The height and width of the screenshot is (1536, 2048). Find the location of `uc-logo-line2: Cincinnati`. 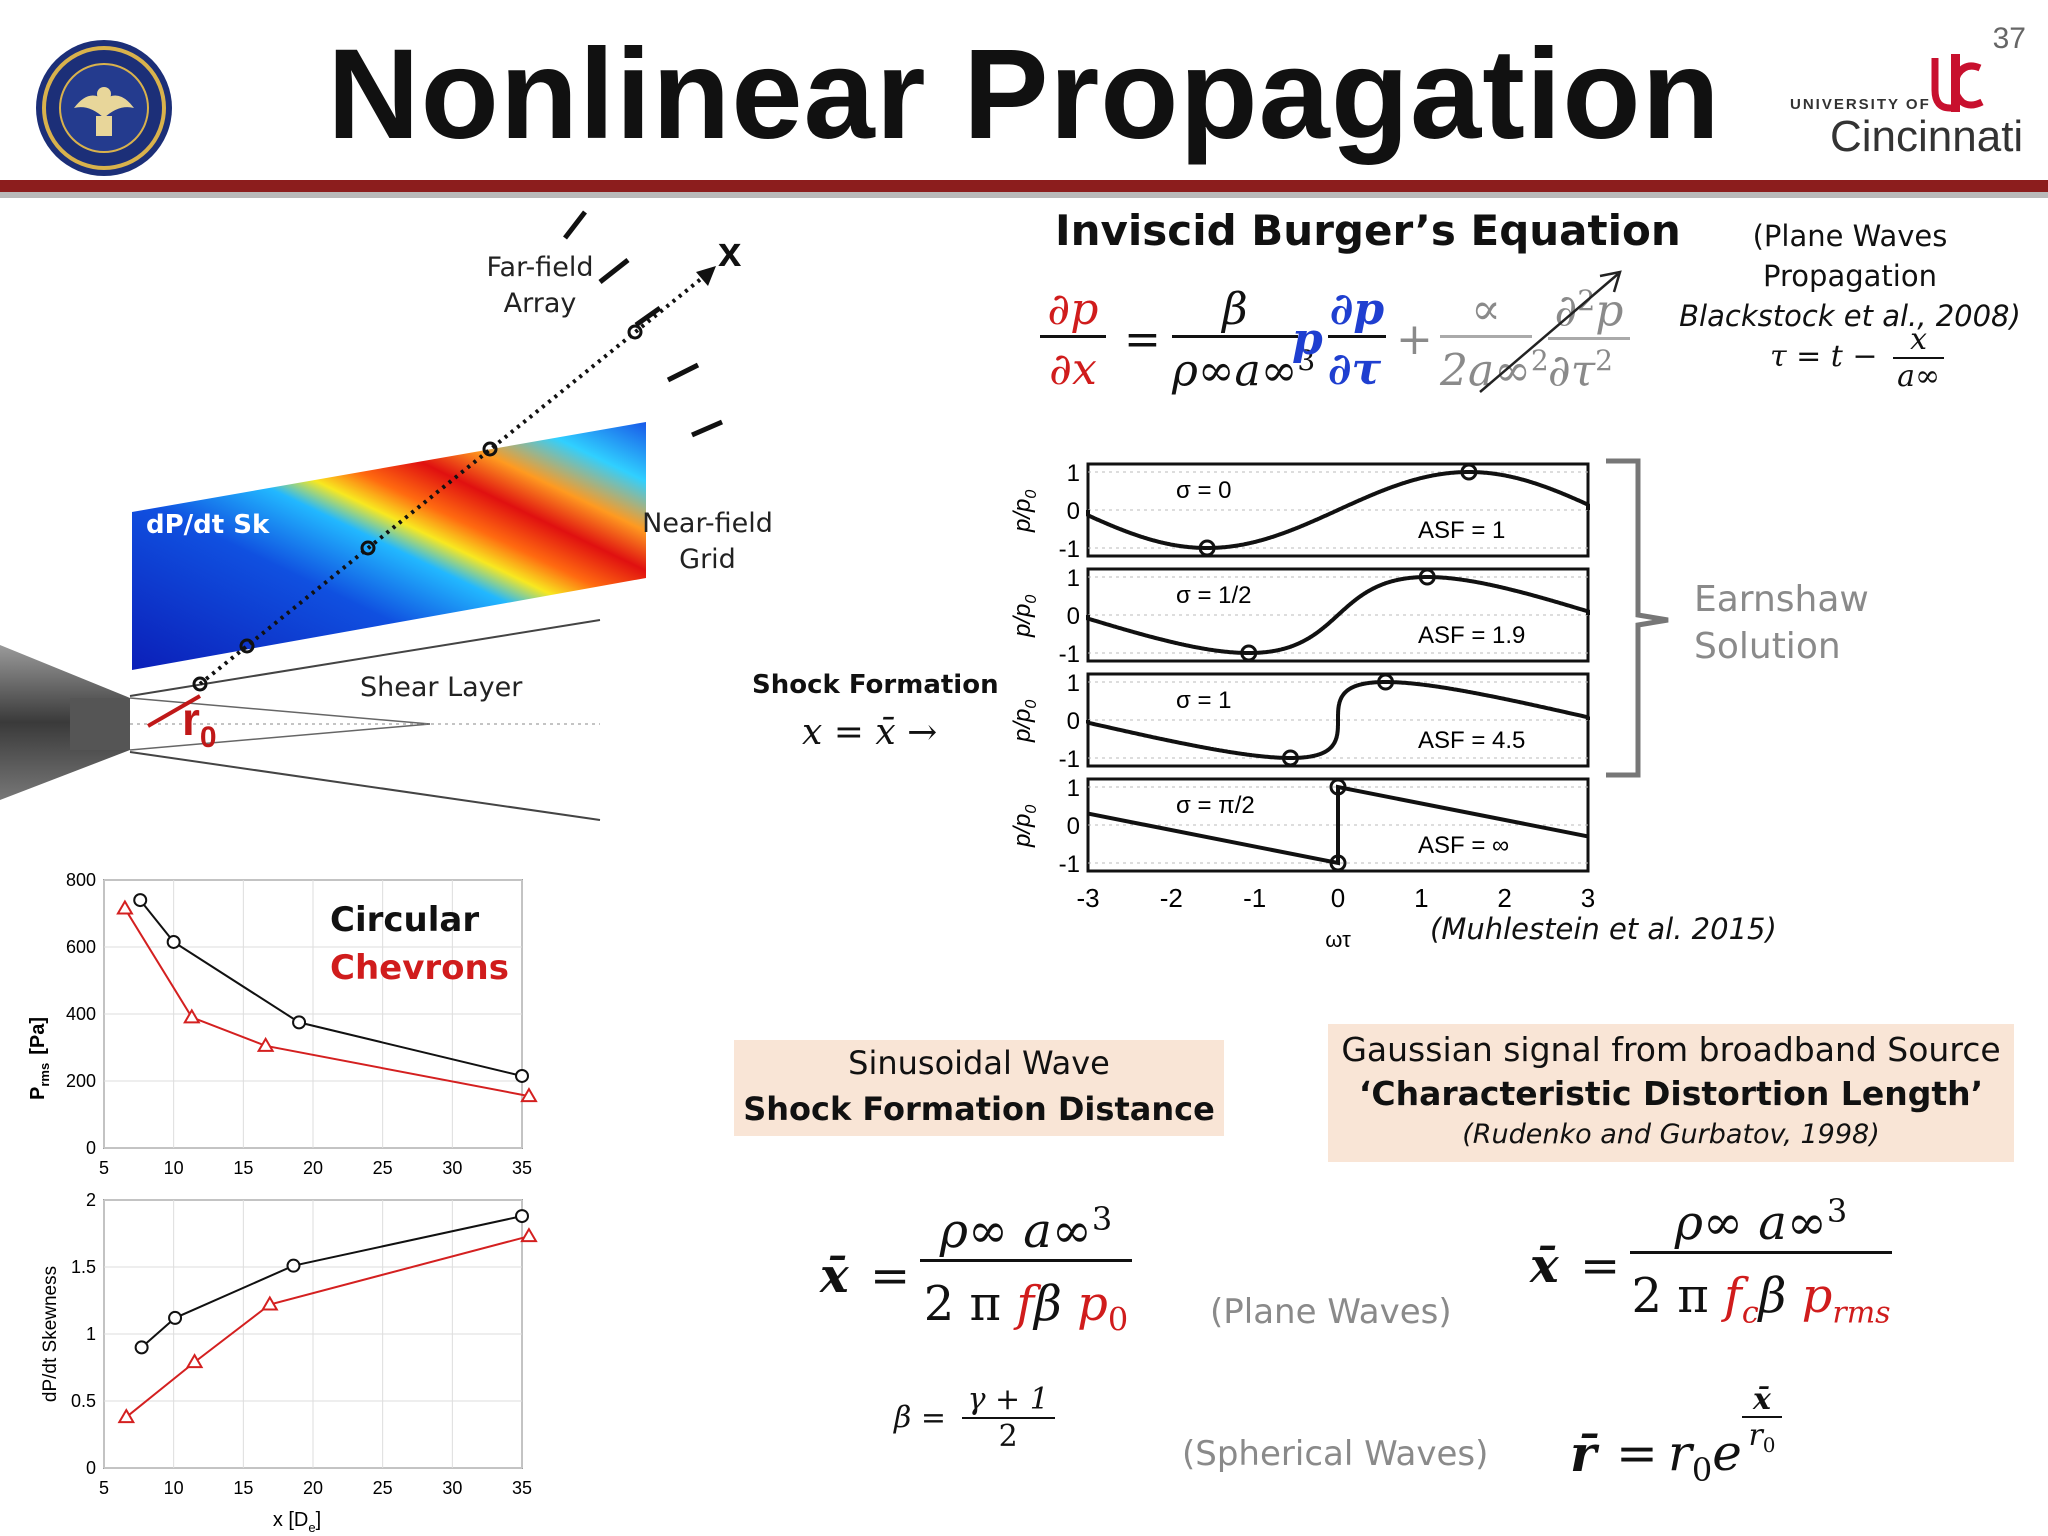

uc-logo-line2: Cincinnati is located at coordinates (1927, 136).